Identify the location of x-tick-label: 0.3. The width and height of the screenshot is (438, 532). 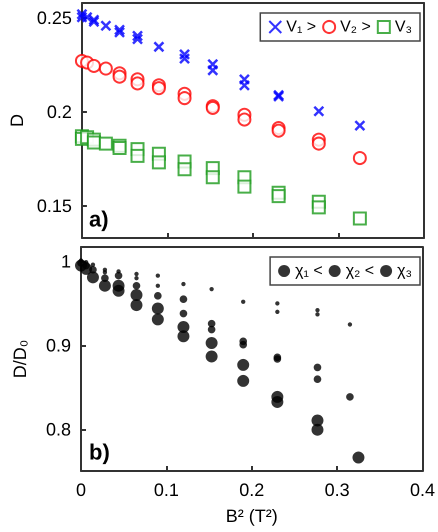
(337, 490).